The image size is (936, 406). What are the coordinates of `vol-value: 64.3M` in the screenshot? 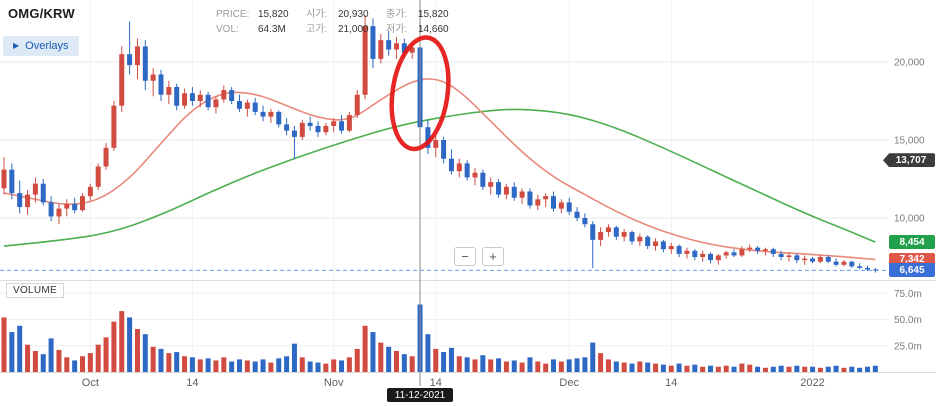 It's located at (272, 29).